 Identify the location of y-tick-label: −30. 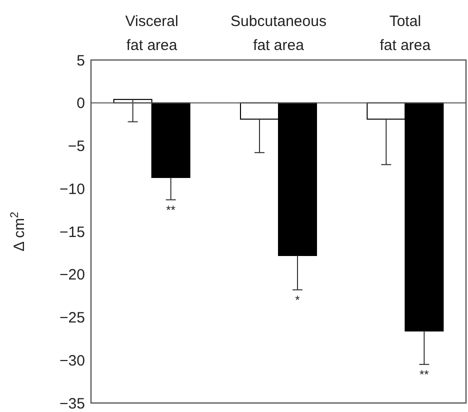
(72, 361).